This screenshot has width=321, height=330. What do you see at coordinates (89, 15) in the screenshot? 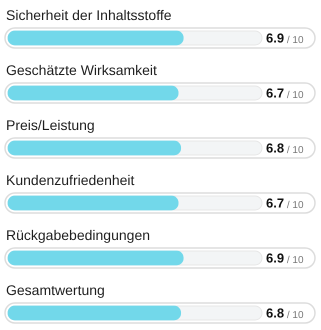
I see `y-tick-label: Sicherheit der Inhaltsstoffe` at bounding box center [89, 15].